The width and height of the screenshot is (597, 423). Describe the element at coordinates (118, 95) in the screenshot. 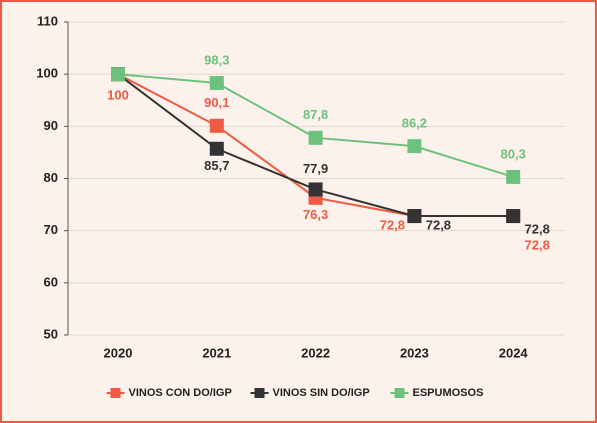

I see `data-label: 100` at that location.